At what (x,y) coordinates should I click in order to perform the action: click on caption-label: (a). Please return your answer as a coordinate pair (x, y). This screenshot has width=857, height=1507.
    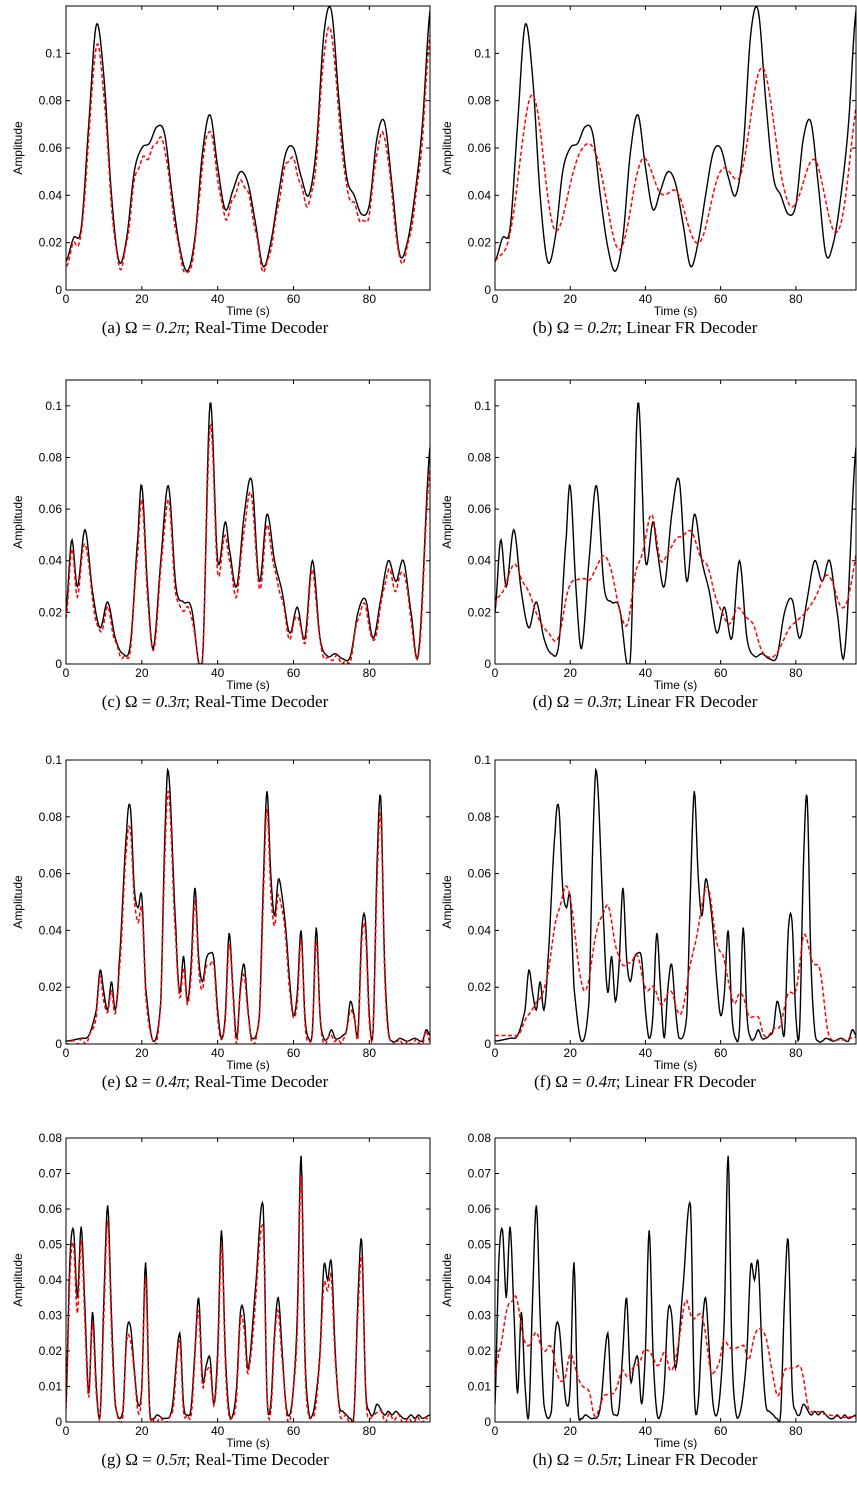
    Looking at the image, I should click on (113, 327).